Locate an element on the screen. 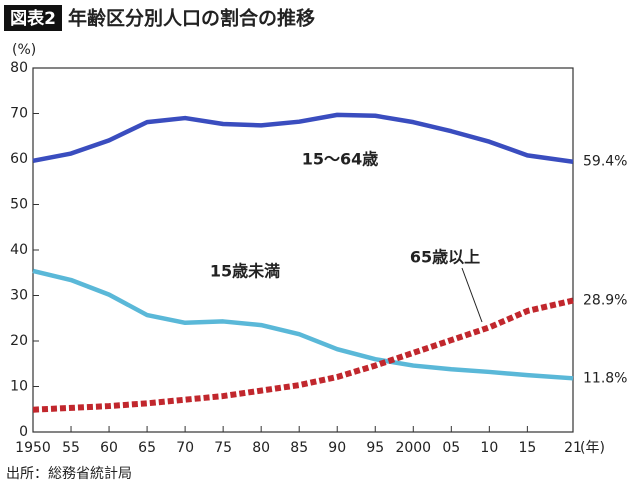 Image resolution: width=640 pixels, height=489 pixels. x-tick-label: 80 is located at coordinates (261, 448).